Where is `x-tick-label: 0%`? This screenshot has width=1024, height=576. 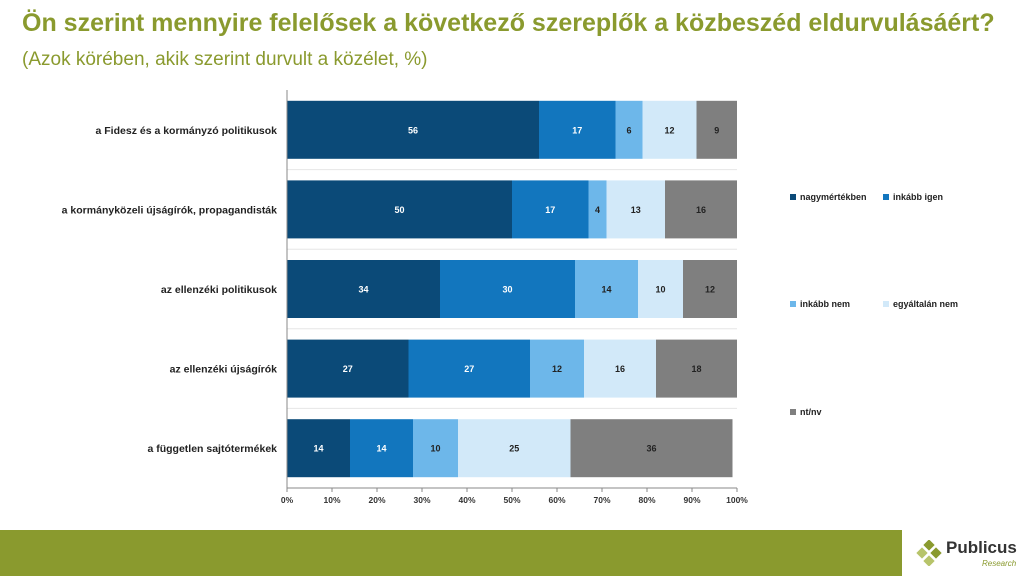 x-tick-label: 0% is located at coordinates (287, 500).